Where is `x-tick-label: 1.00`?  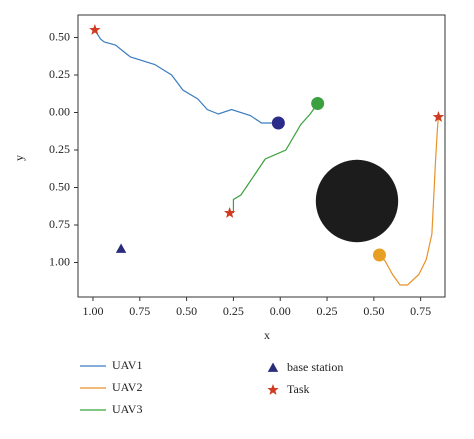 x-tick-label: 1.00 is located at coordinates (92, 311).